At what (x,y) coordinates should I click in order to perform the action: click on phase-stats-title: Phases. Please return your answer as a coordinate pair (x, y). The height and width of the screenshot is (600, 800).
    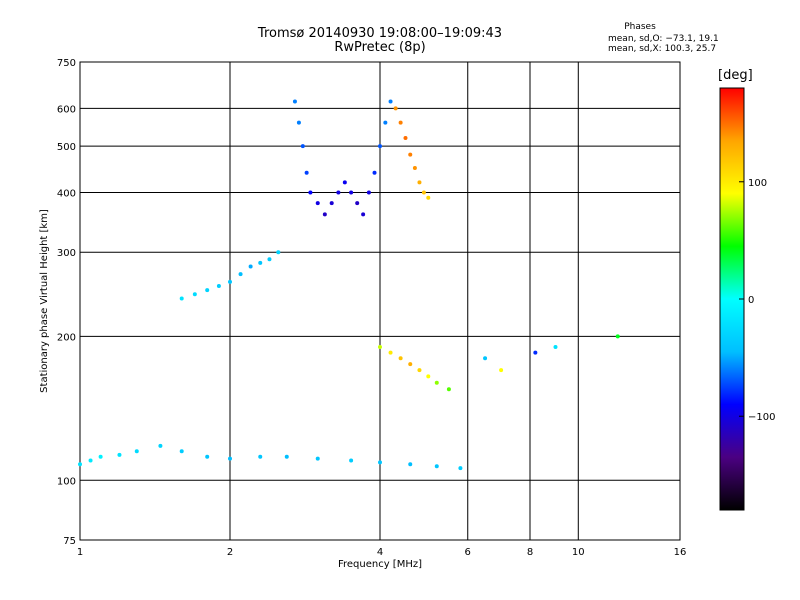
    Looking at the image, I should click on (640, 27).